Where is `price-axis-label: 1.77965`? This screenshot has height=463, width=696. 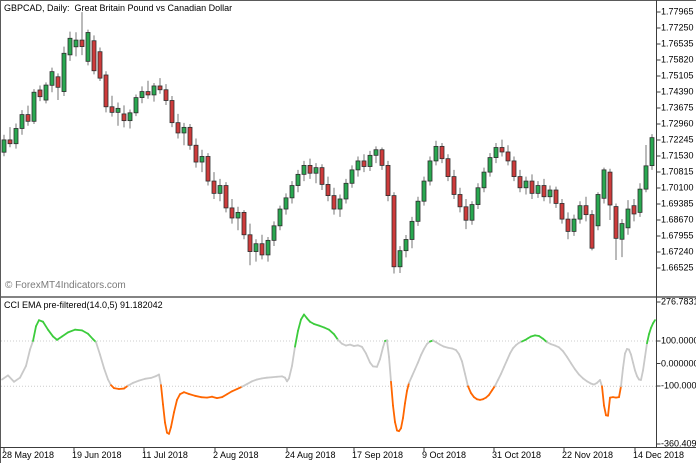
price-axis-label: 1.77965 is located at coordinates (677, 11).